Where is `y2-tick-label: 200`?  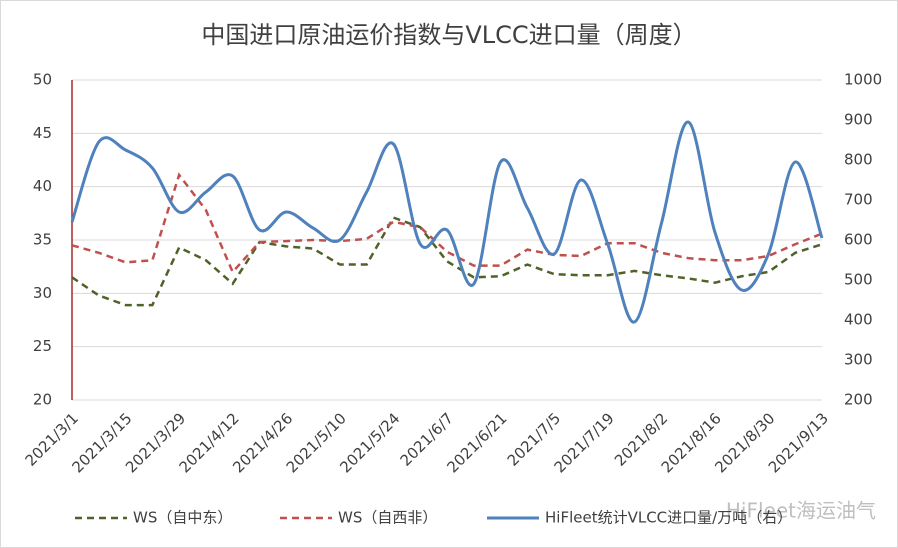
y2-tick-label: 200 is located at coordinates (858, 400).